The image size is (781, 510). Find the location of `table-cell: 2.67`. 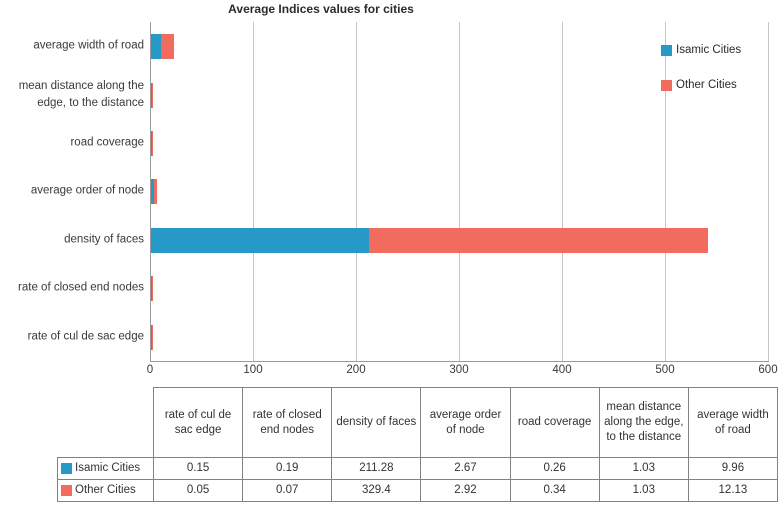

table-cell: 2.67 is located at coordinates (465, 468).